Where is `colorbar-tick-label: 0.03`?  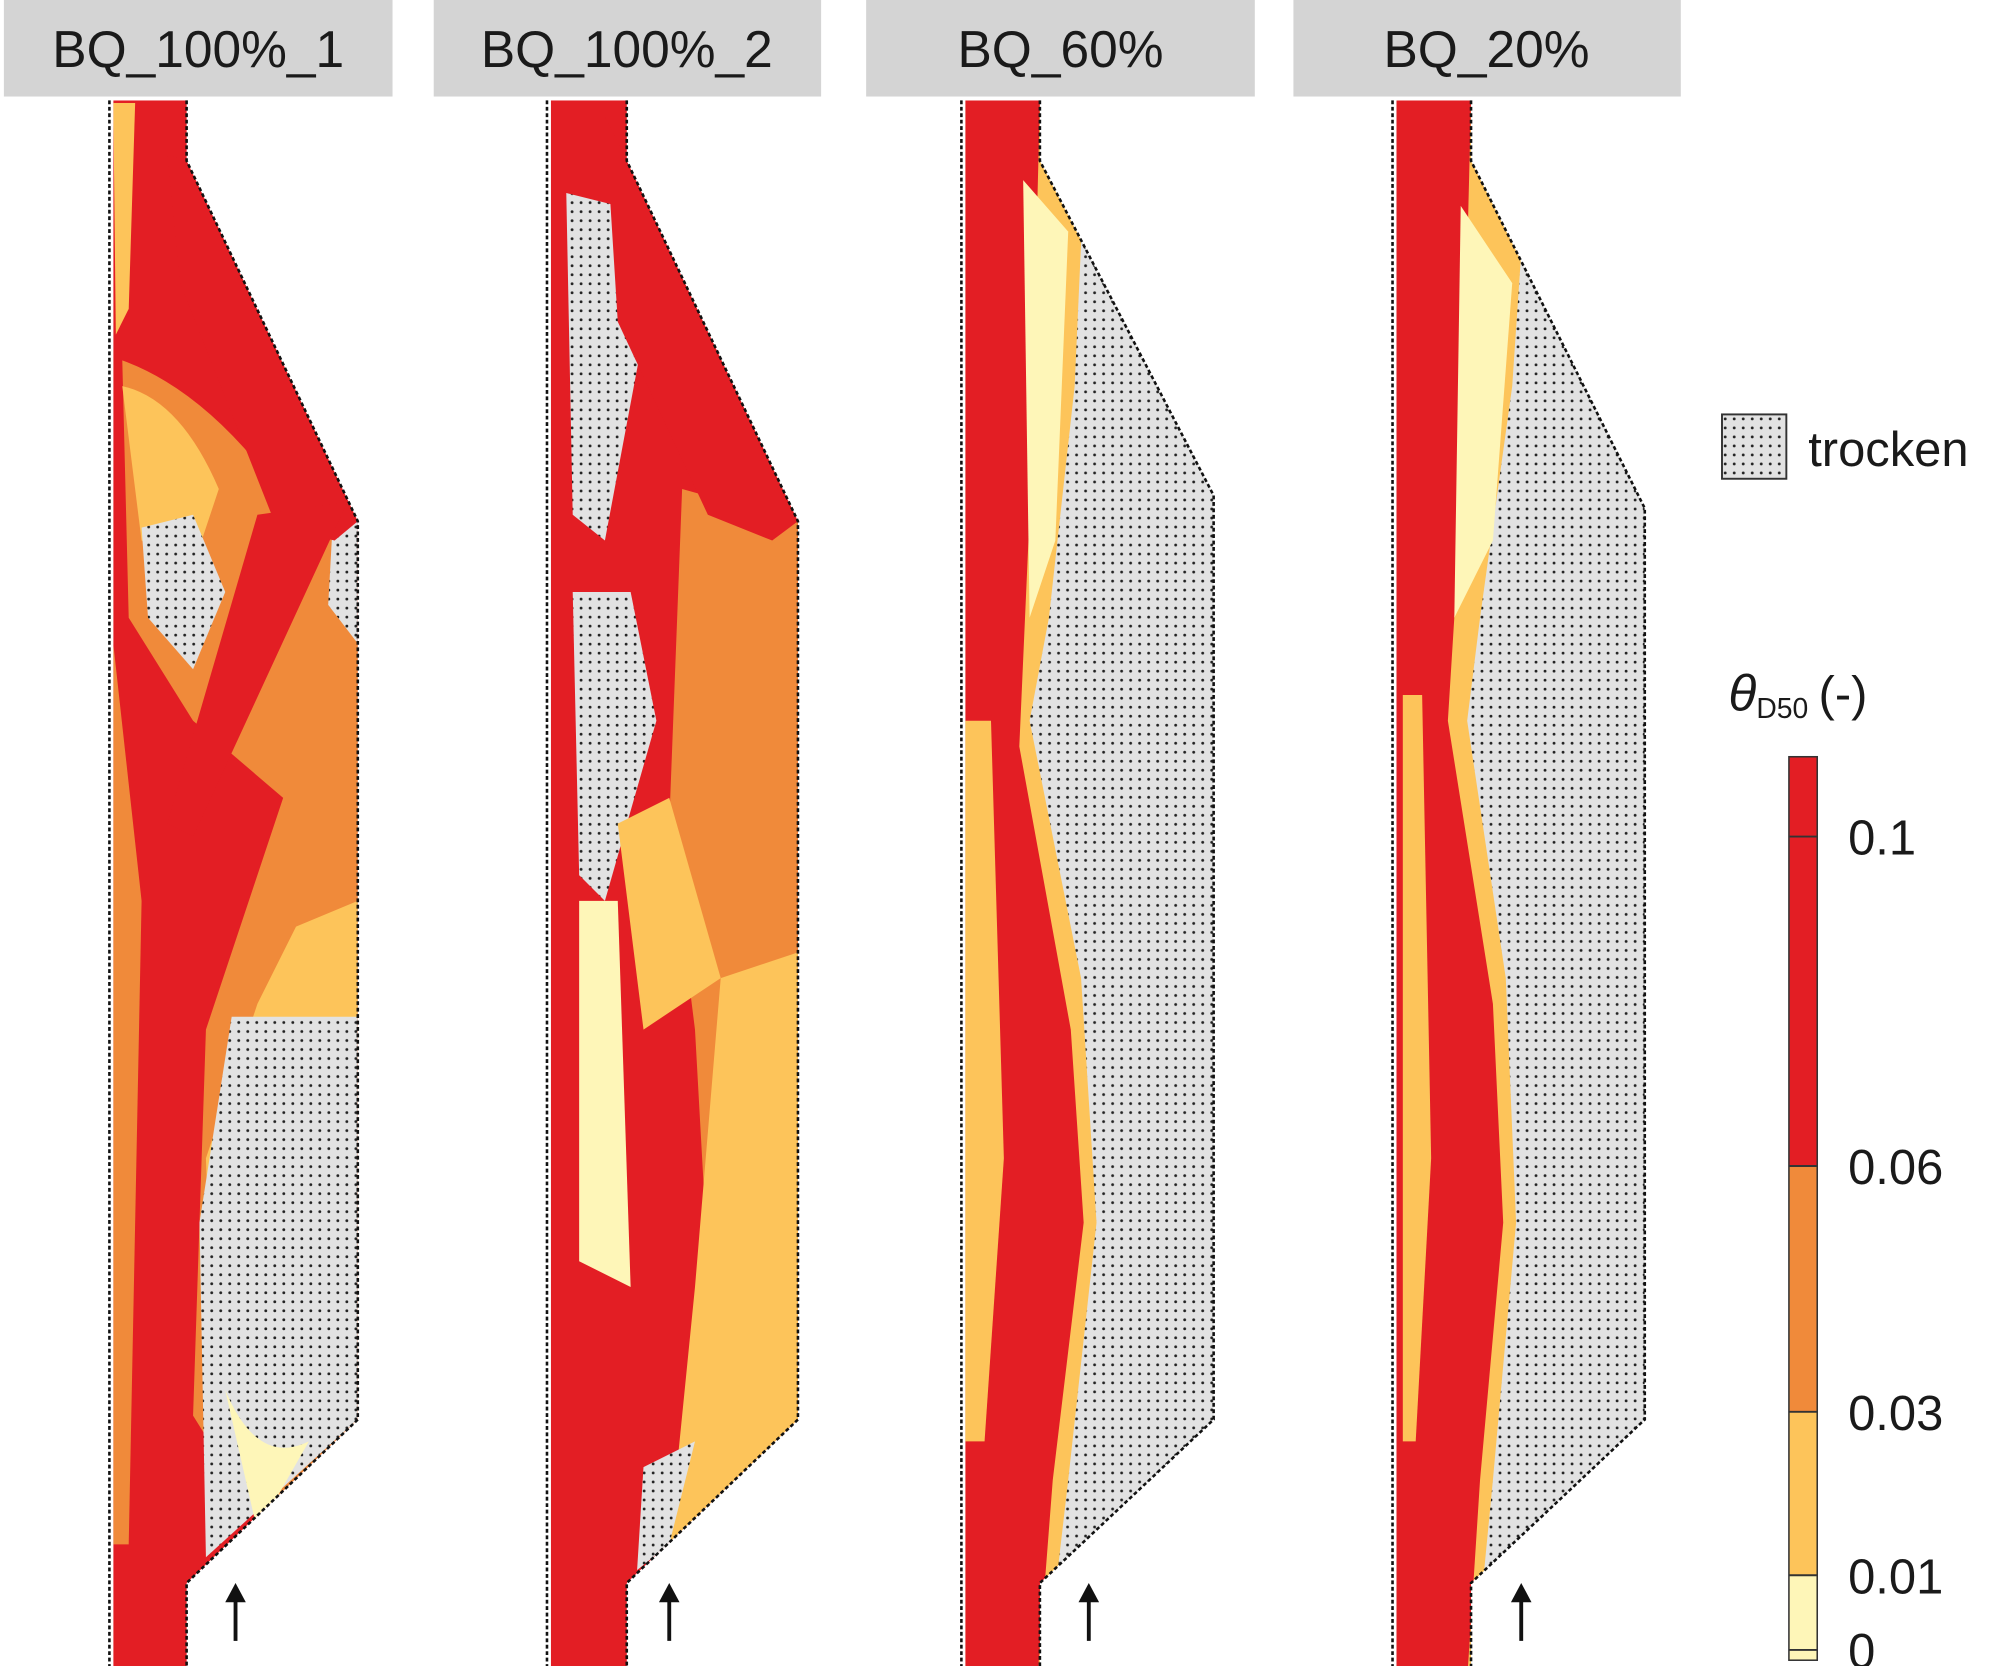 colorbar-tick-label: 0.03 is located at coordinates (1895, 1414).